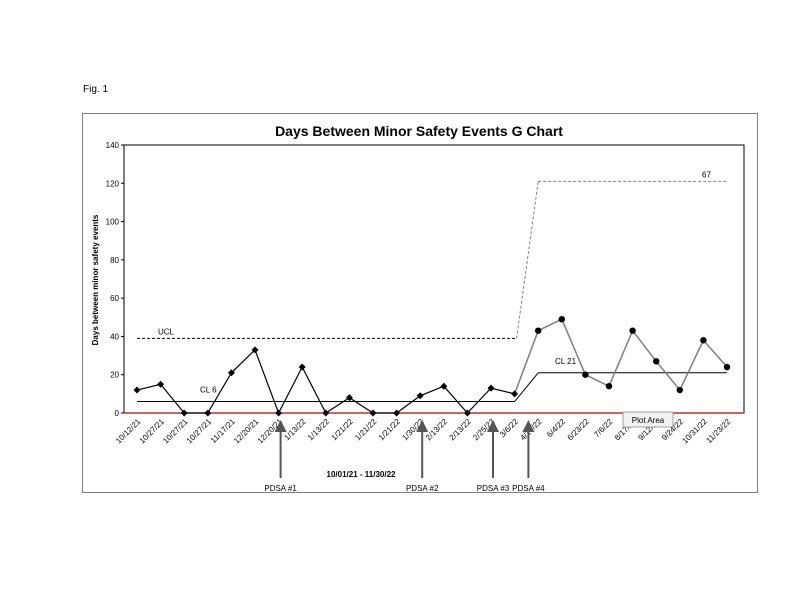 The width and height of the screenshot is (792, 612). I want to click on series-line-improvement, so click(620, 356).